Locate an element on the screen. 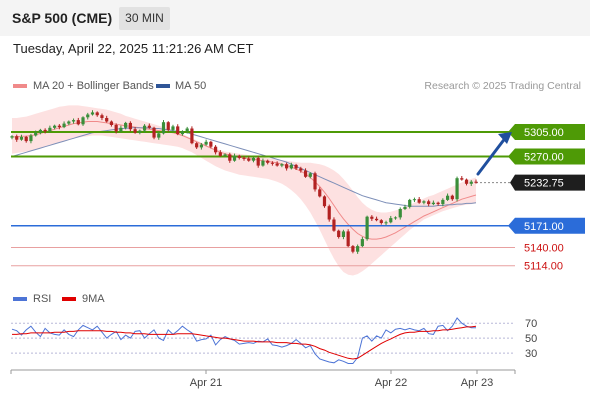  chart-header: S&P 500 (CME) 30 MIN is located at coordinates (295, 18).